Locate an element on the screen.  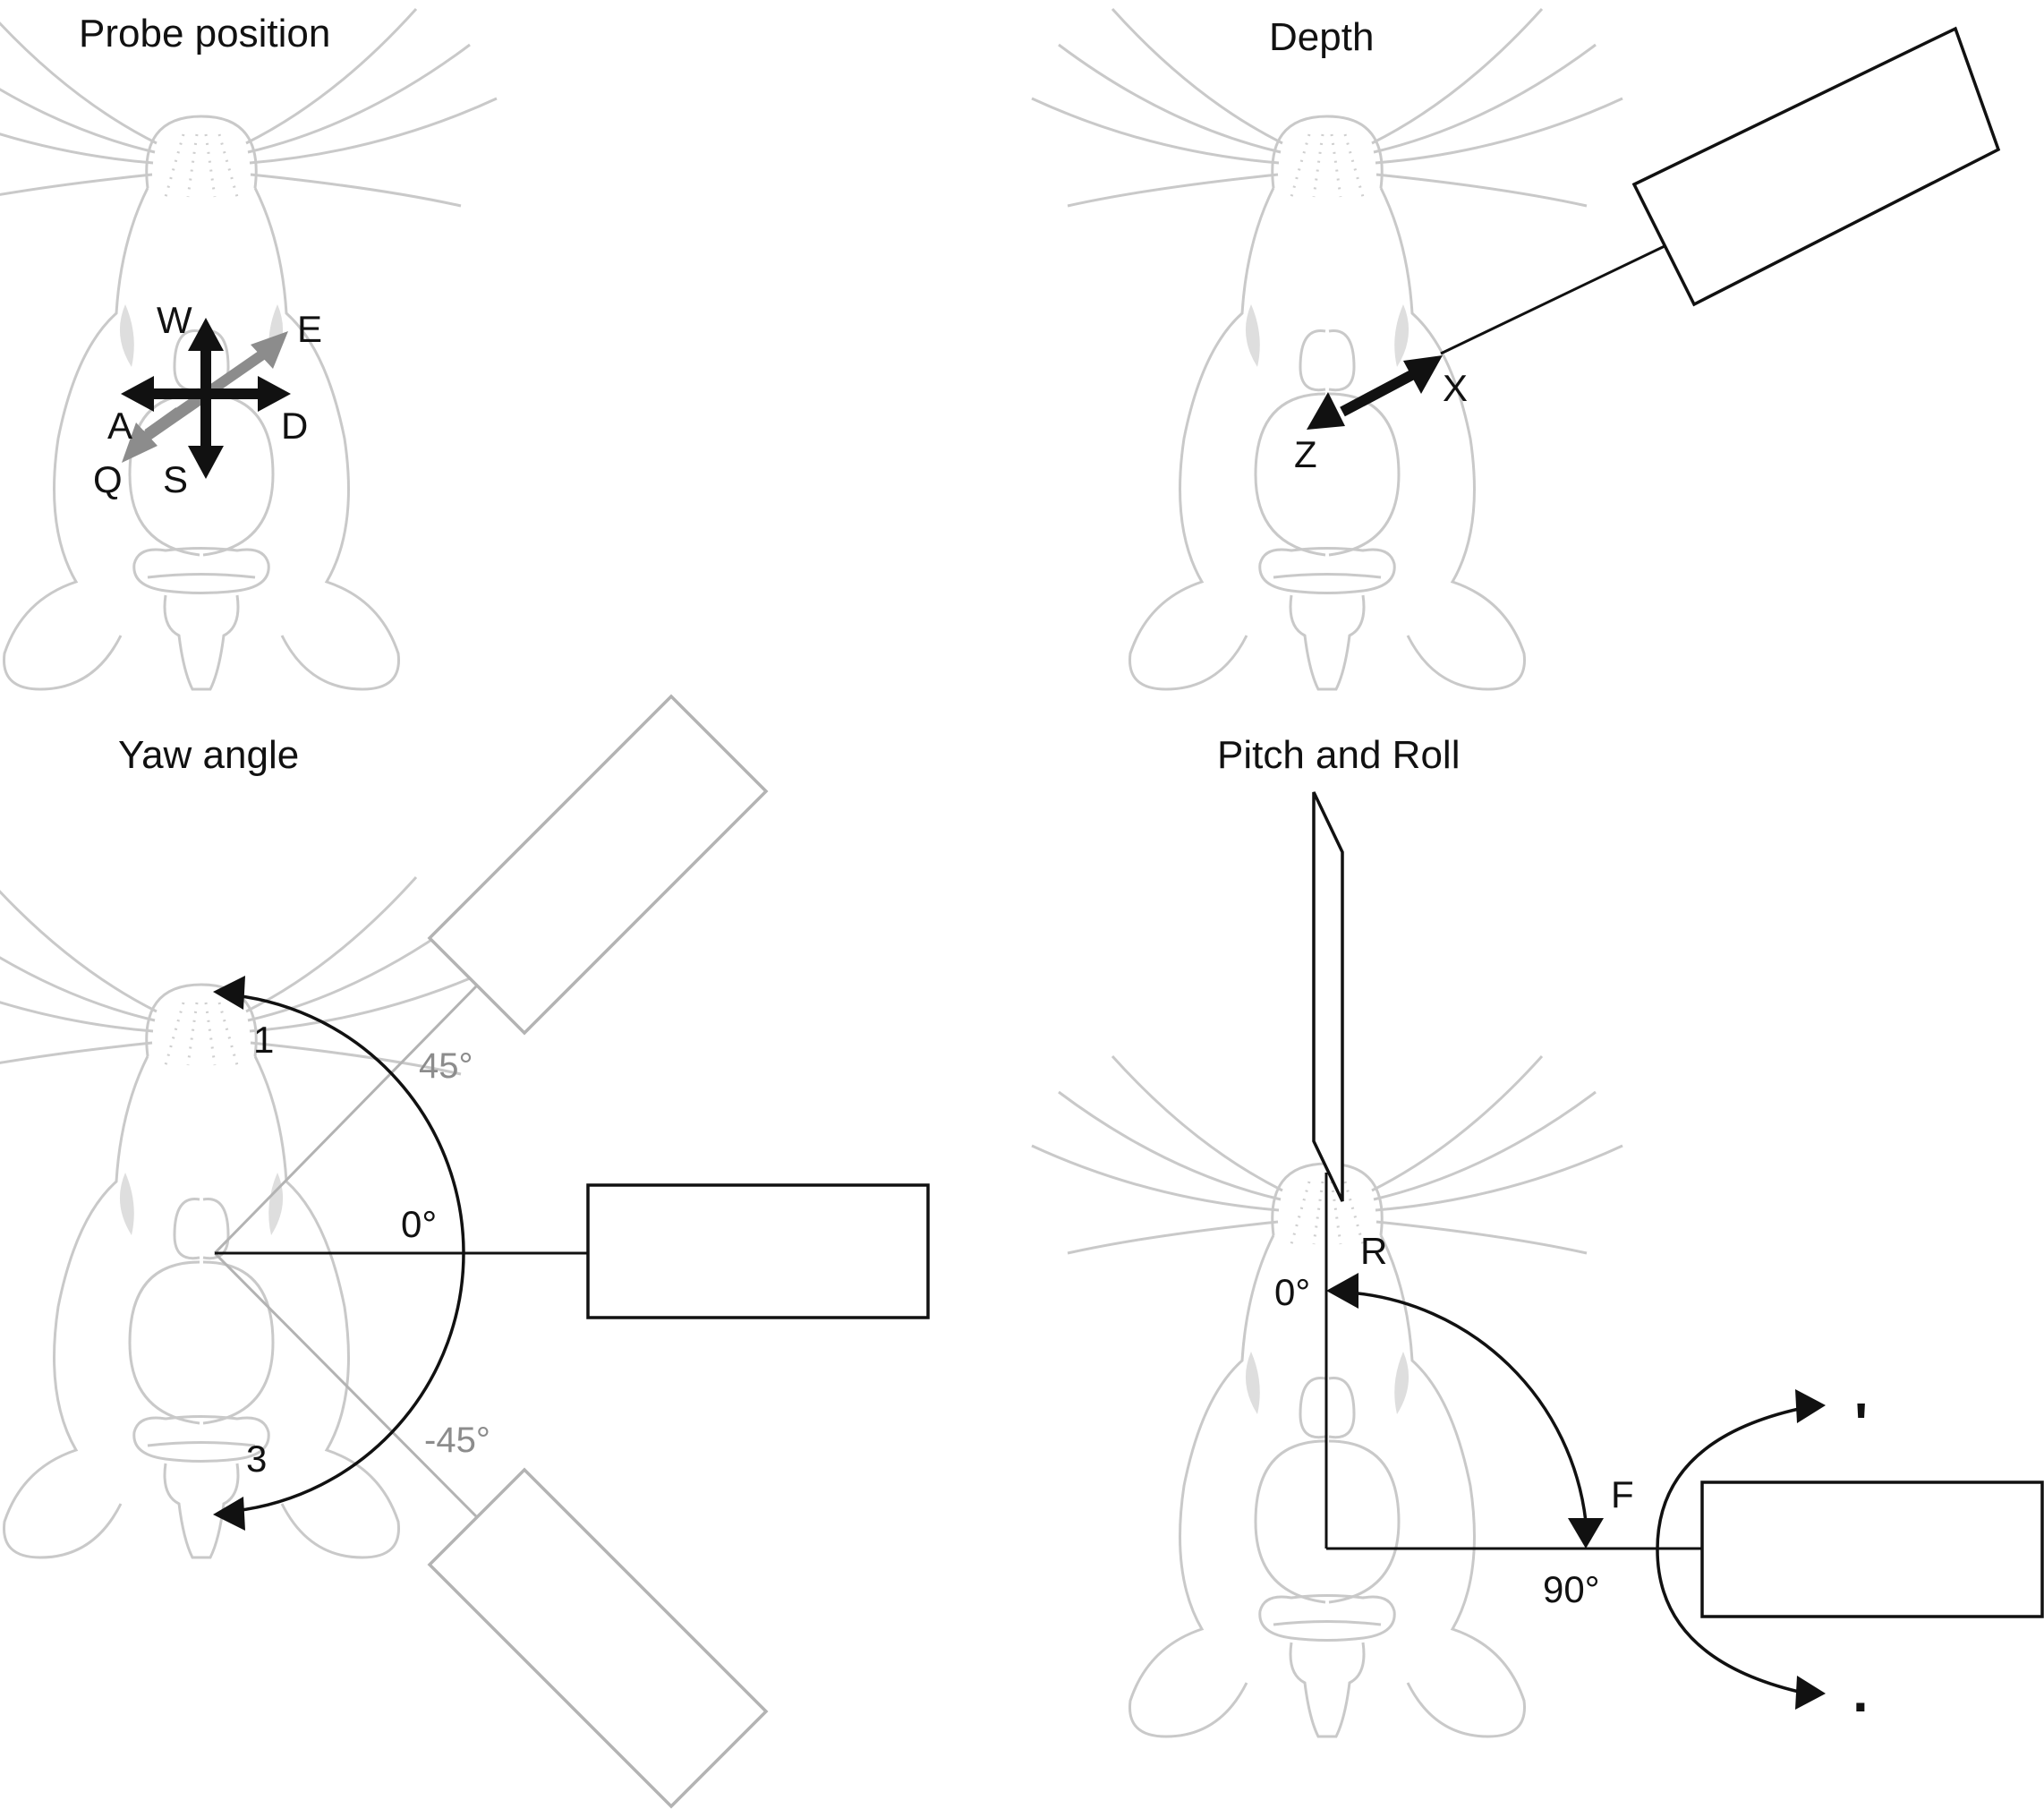
key-label-quote: ' is located at coordinates (1861, 1423).